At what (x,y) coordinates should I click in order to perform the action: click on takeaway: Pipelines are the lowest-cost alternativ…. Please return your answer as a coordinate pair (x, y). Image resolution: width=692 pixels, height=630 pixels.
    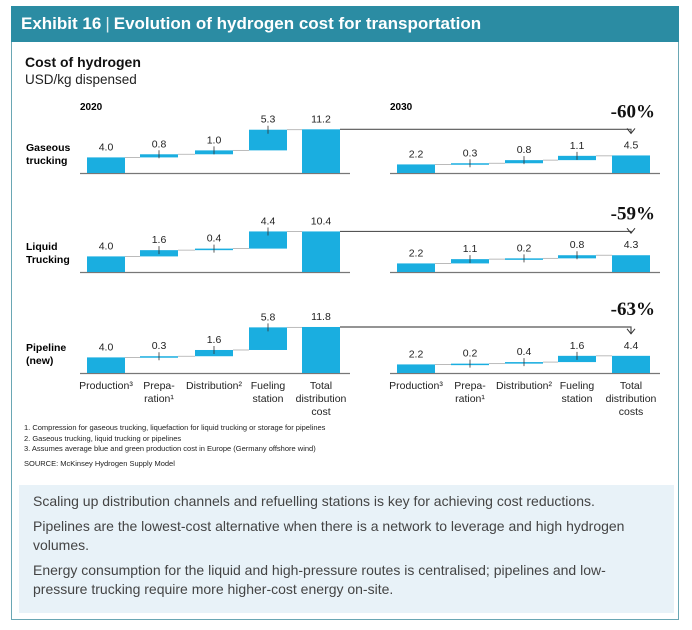
    Looking at the image, I should click on (329, 535).